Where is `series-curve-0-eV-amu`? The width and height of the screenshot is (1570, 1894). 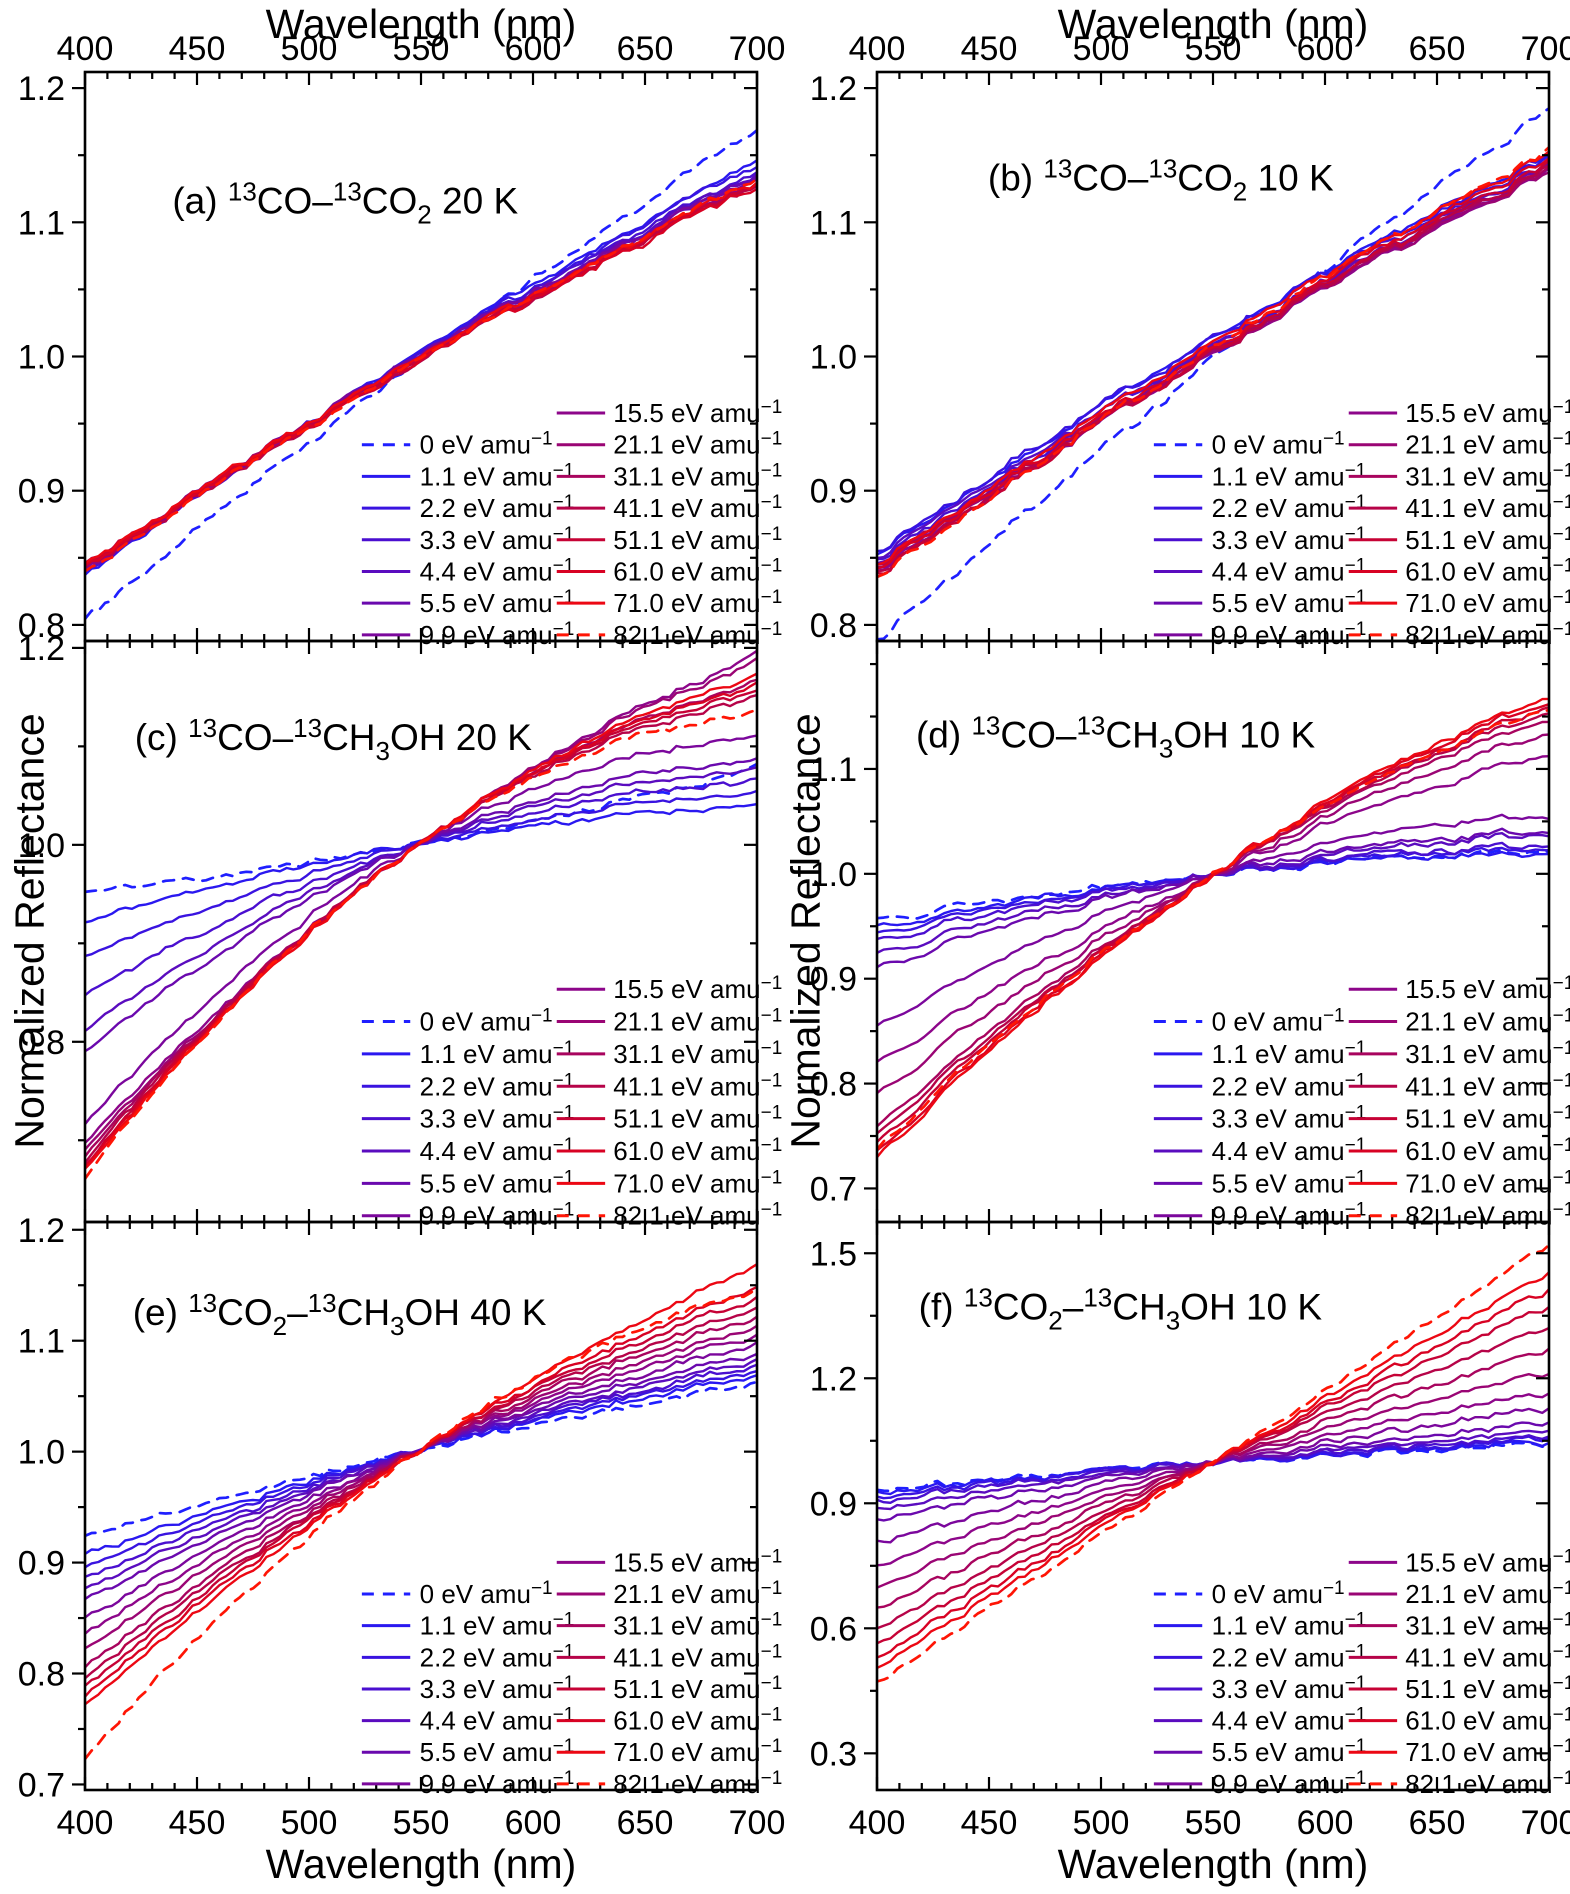
series-curve-0-eV-amu is located at coordinates (1213, 373).